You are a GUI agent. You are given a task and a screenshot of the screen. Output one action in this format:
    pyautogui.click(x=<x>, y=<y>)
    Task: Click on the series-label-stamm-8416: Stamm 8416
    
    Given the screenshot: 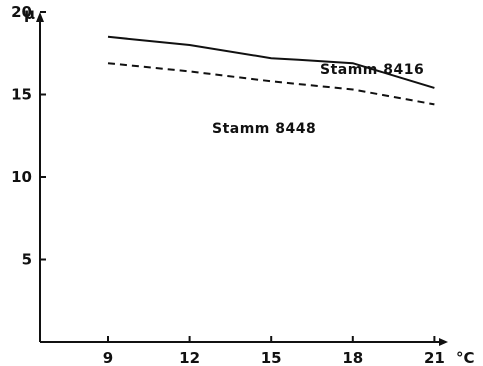 What is the action you would take?
    pyautogui.click(x=372, y=70)
    